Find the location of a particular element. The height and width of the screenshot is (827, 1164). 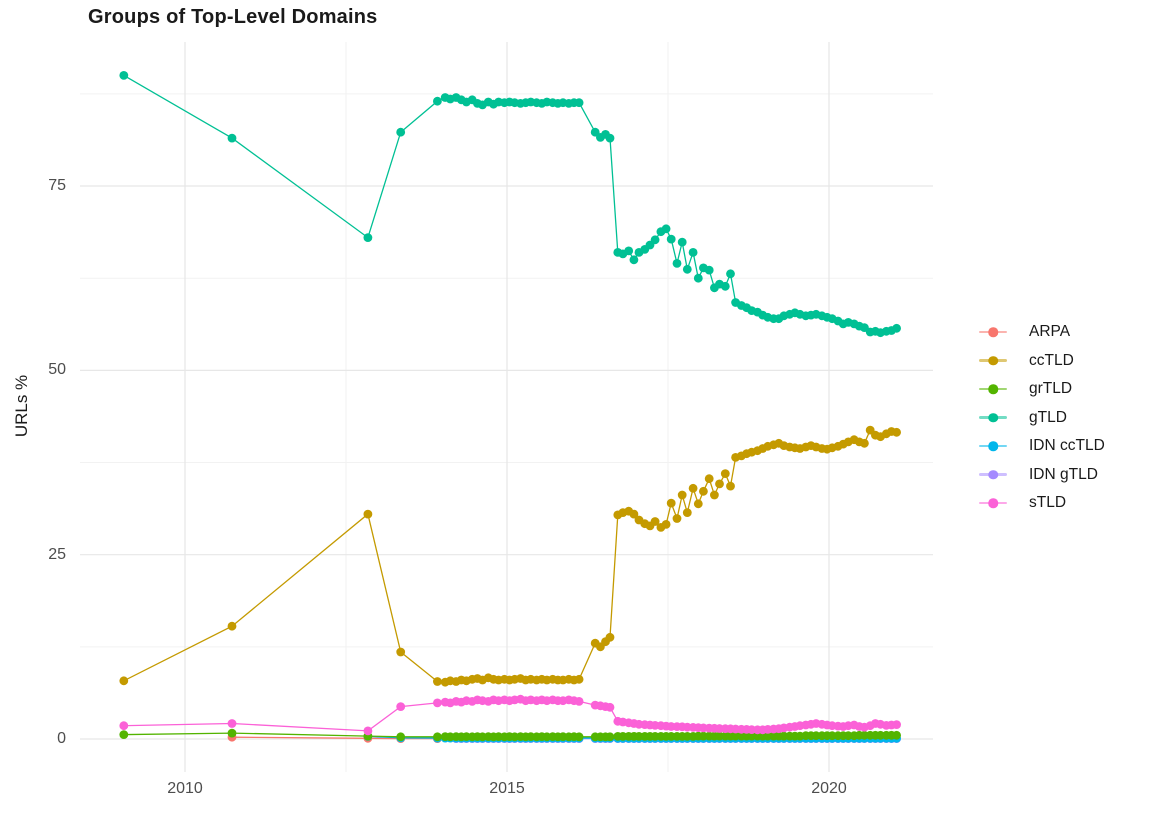

y-tick-label: 50 is located at coordinates (57, 370).